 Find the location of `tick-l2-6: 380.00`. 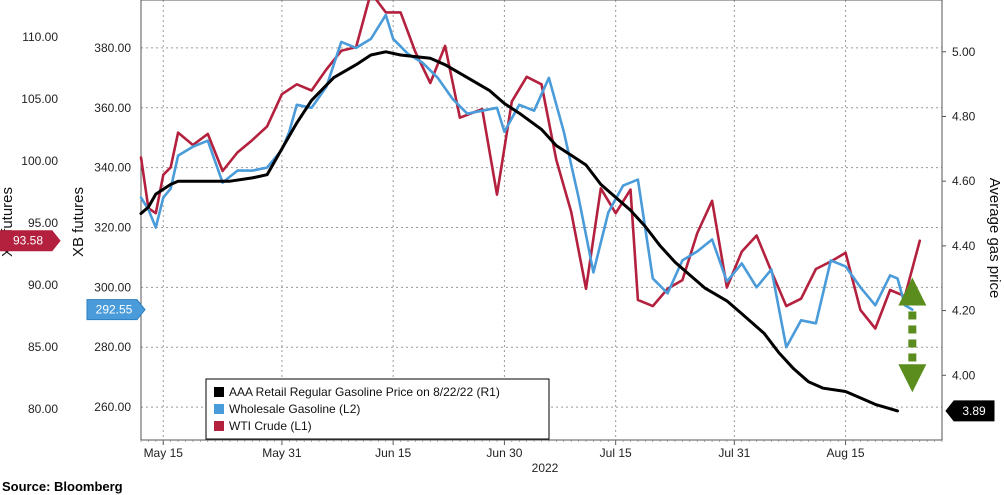

tick-l2-6: 380.00 is located at coordinates (112, 48).